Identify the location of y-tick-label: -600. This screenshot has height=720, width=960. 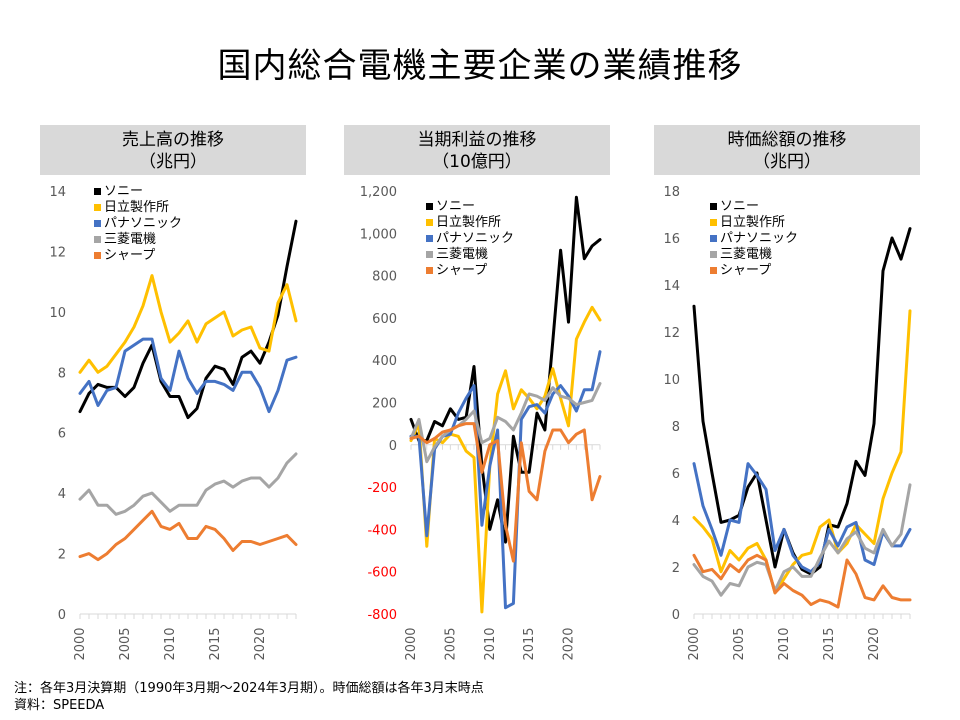
(382, 573).